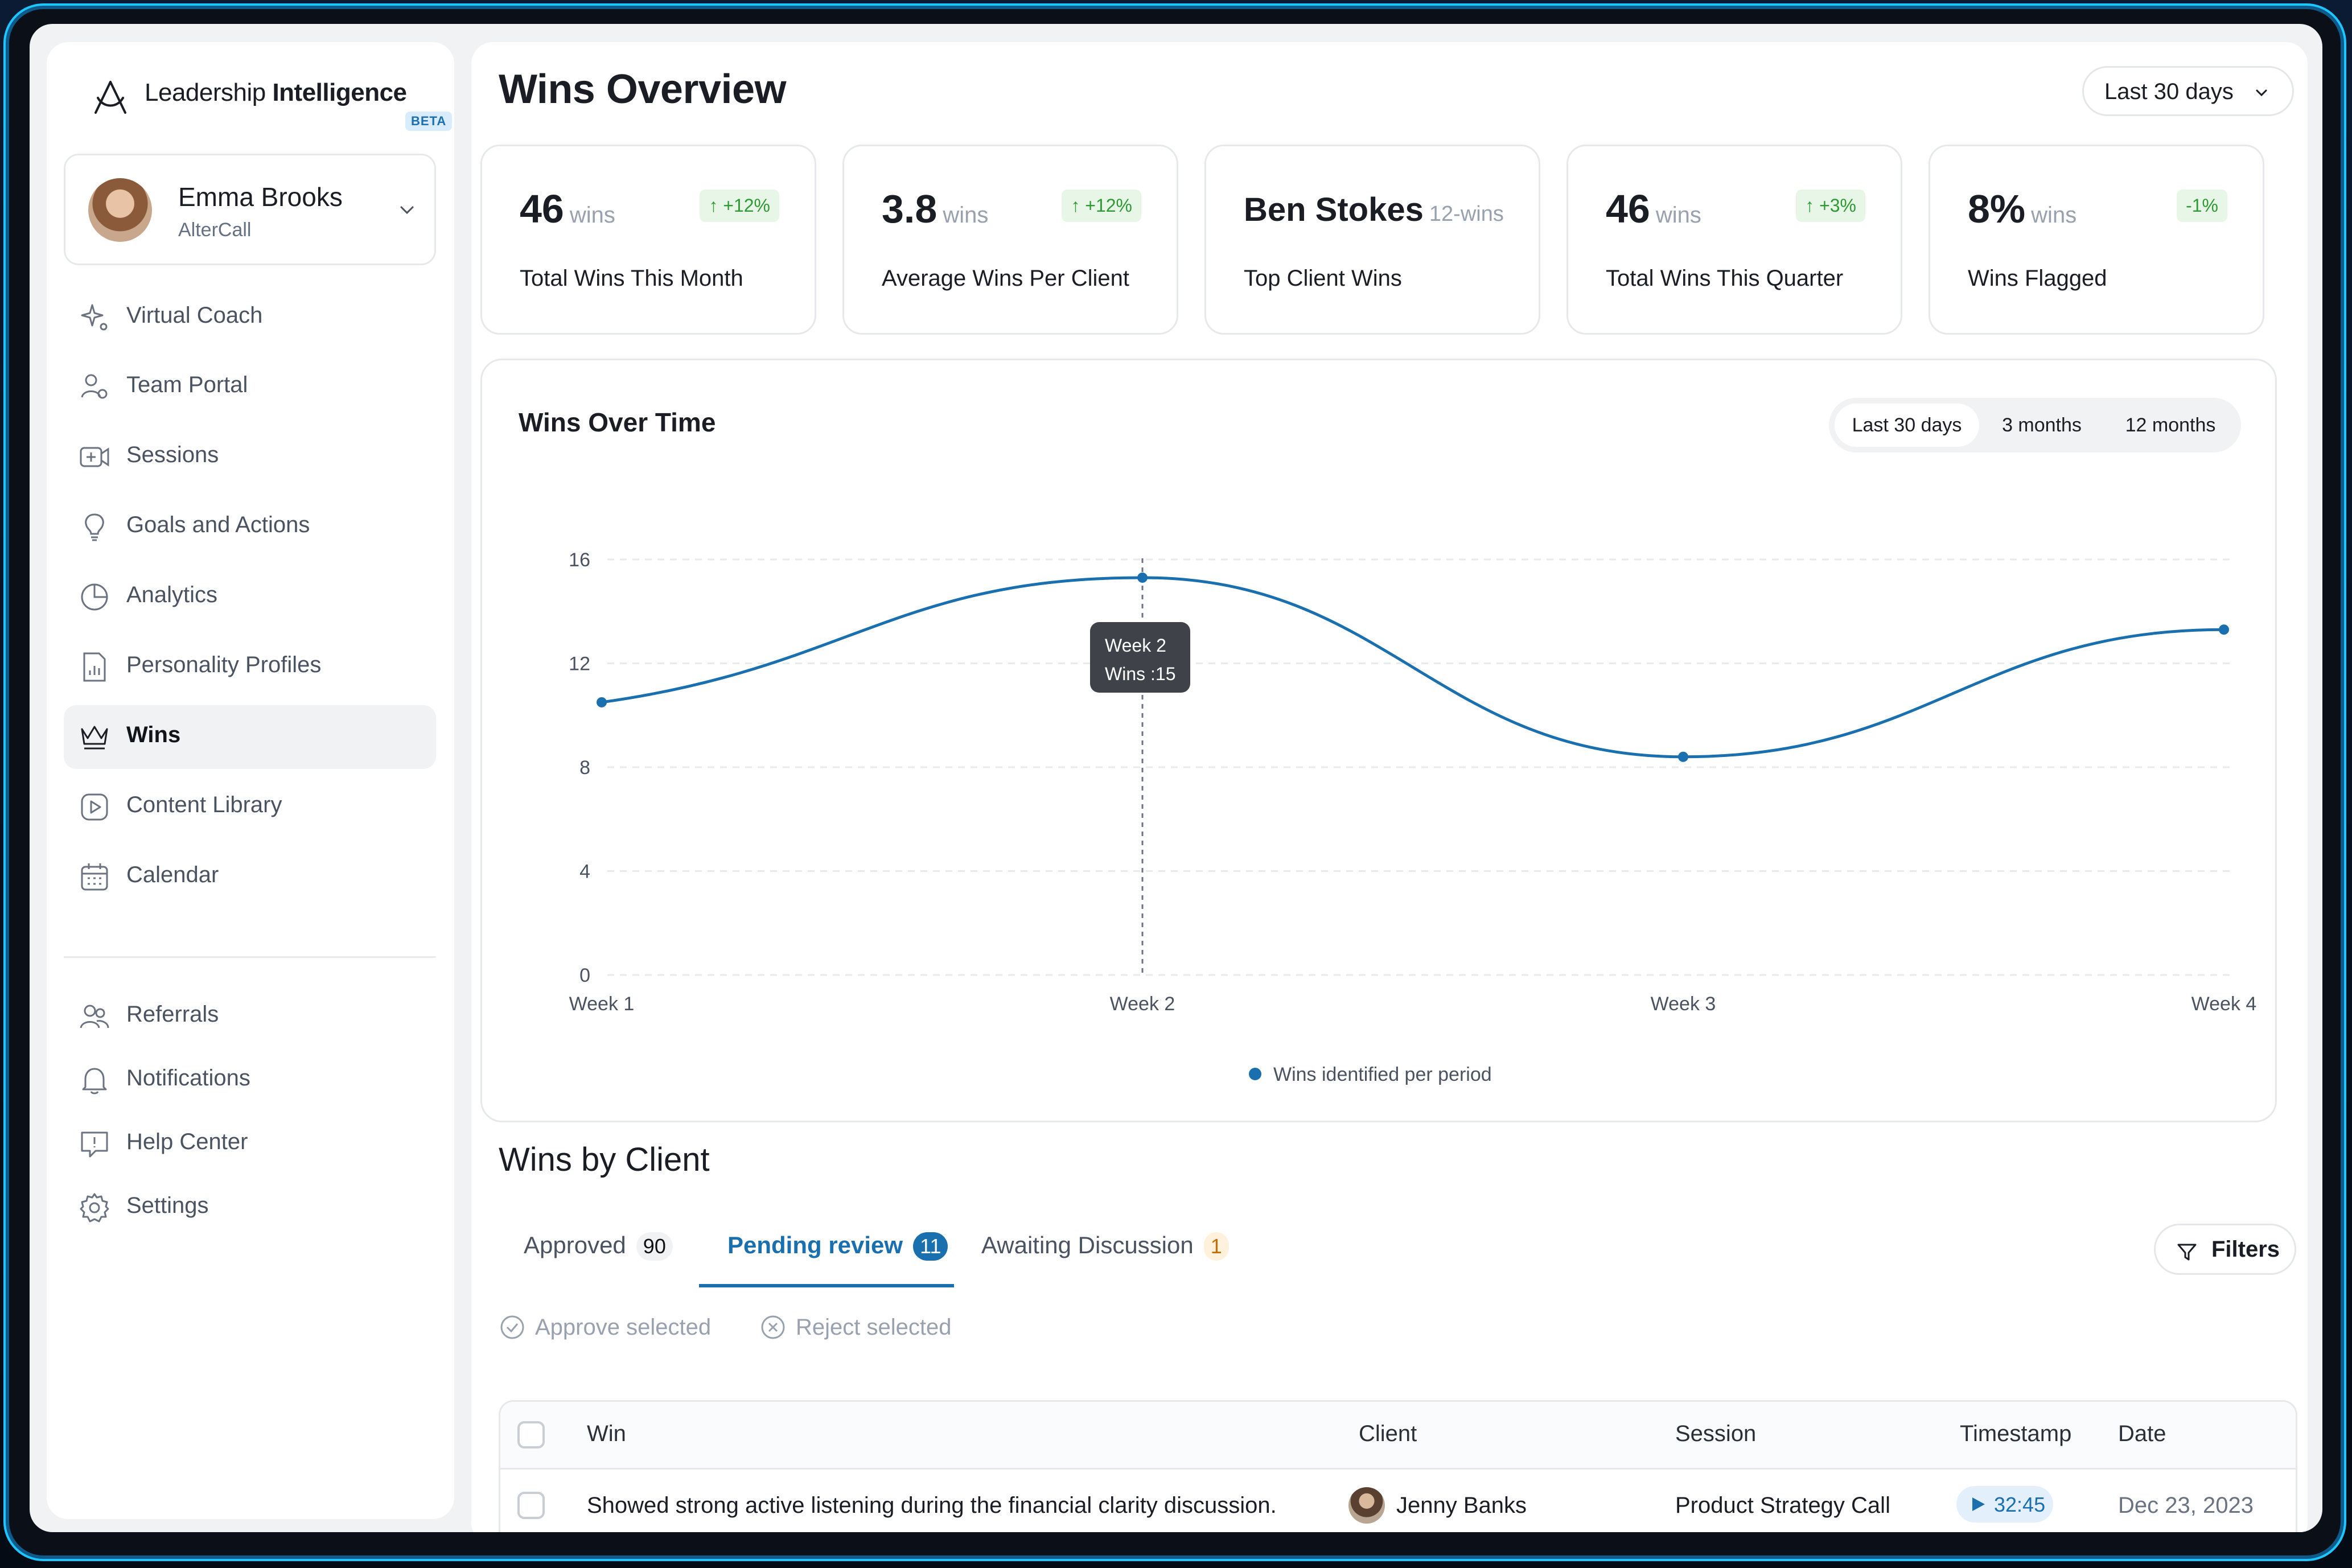 The image size is (2352, 1568). Describe the element at coordinates (260, 197) in the screenshot. I see `user-name: Emma Brooks` at that location.